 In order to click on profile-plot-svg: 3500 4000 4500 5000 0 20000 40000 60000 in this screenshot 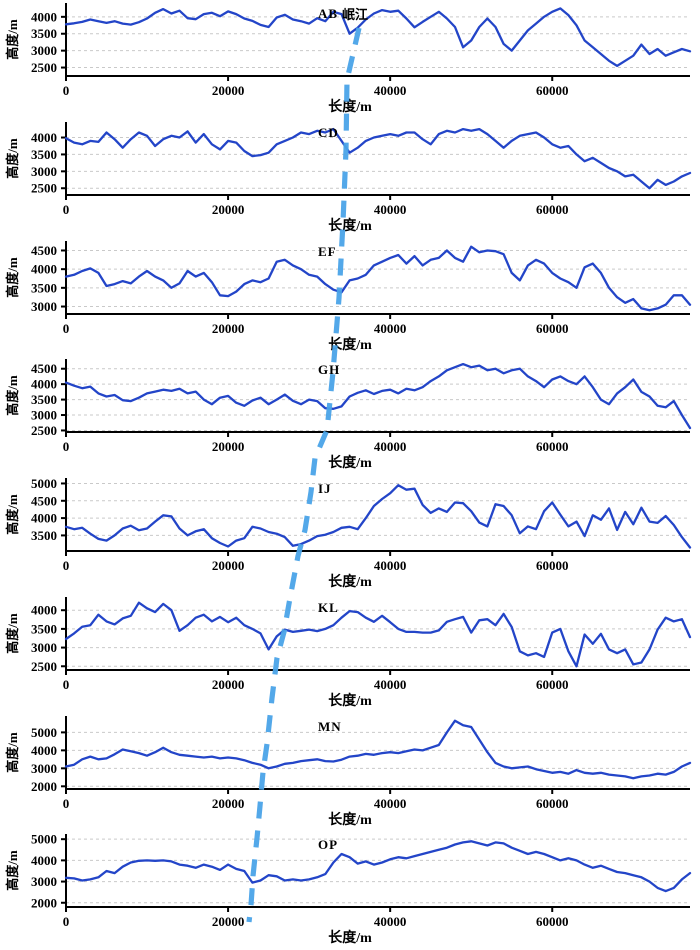, I will do `click(361, 524)`.